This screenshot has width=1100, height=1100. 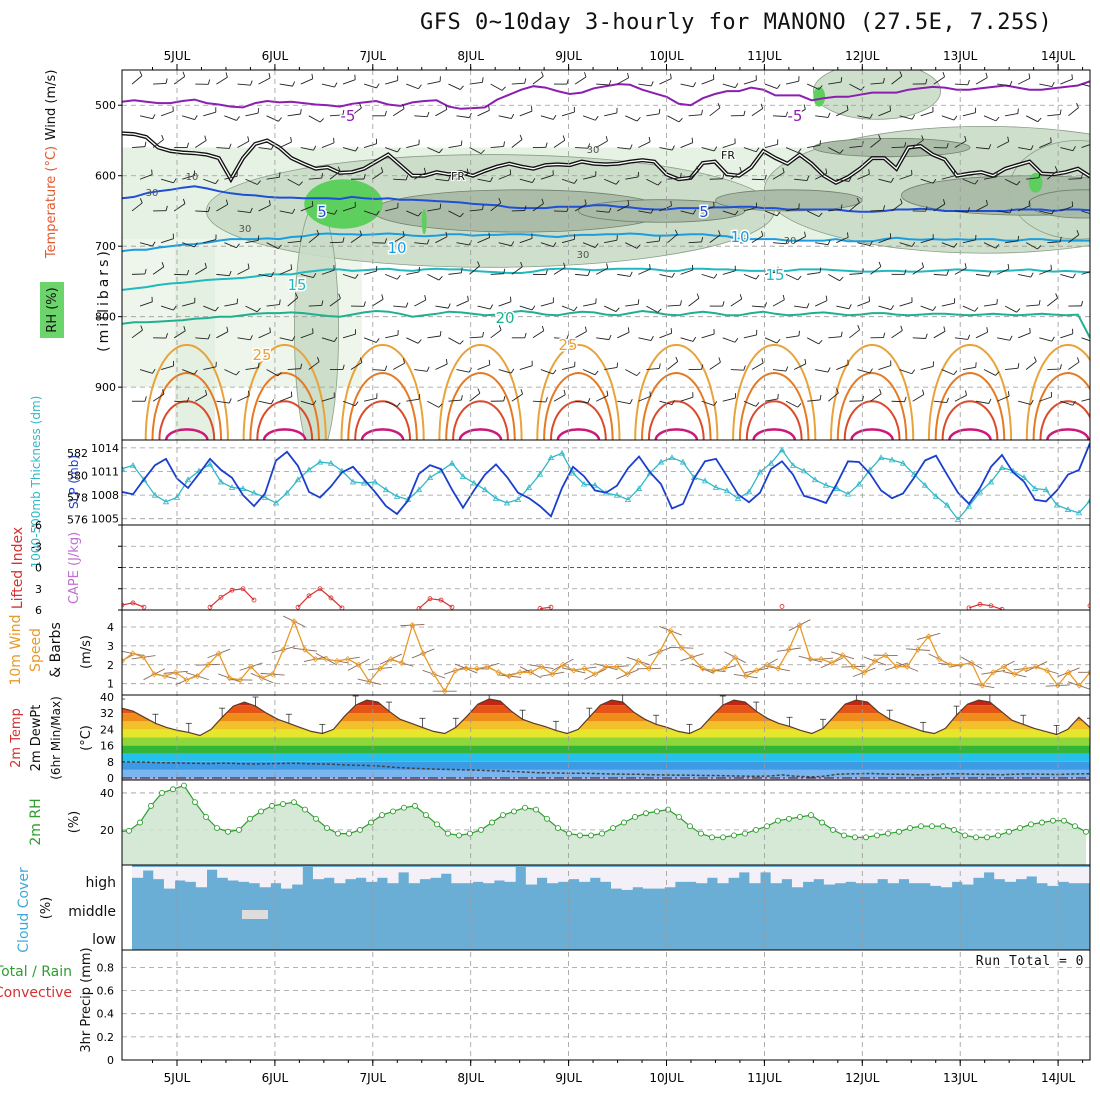 I want to click on slp-tick: 1005, so click(x=105, y=519).